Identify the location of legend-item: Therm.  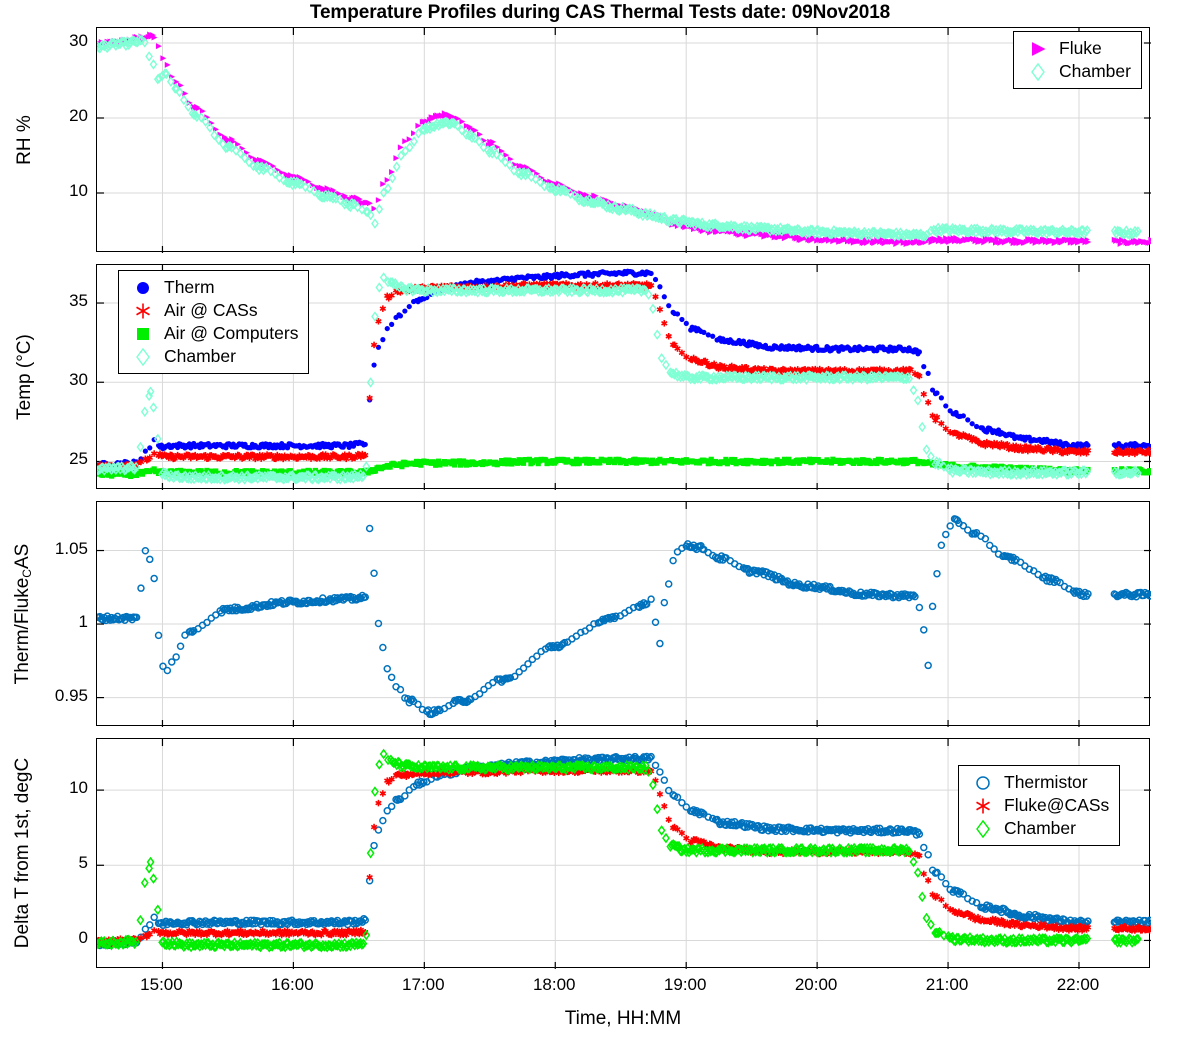
(212, 287).